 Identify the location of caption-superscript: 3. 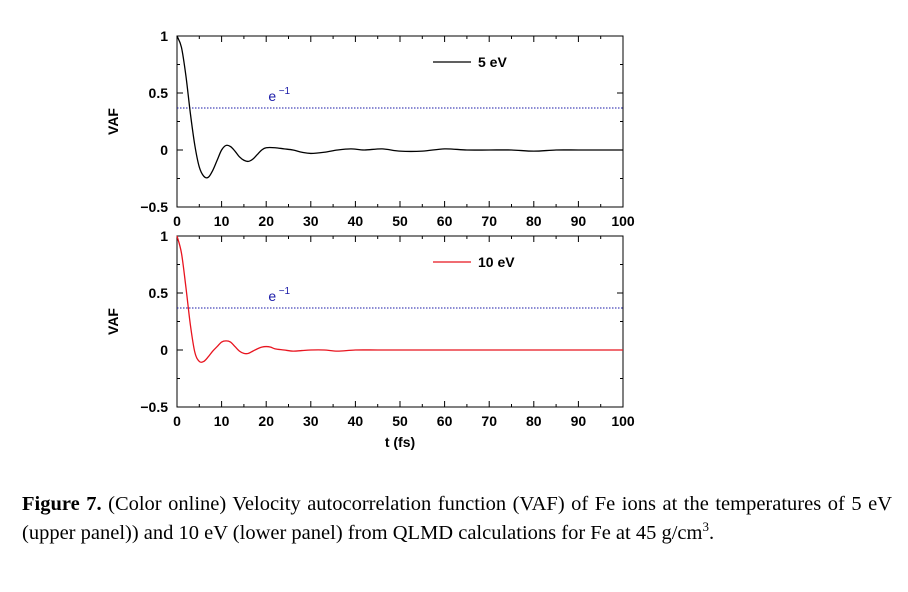
(705, 527).